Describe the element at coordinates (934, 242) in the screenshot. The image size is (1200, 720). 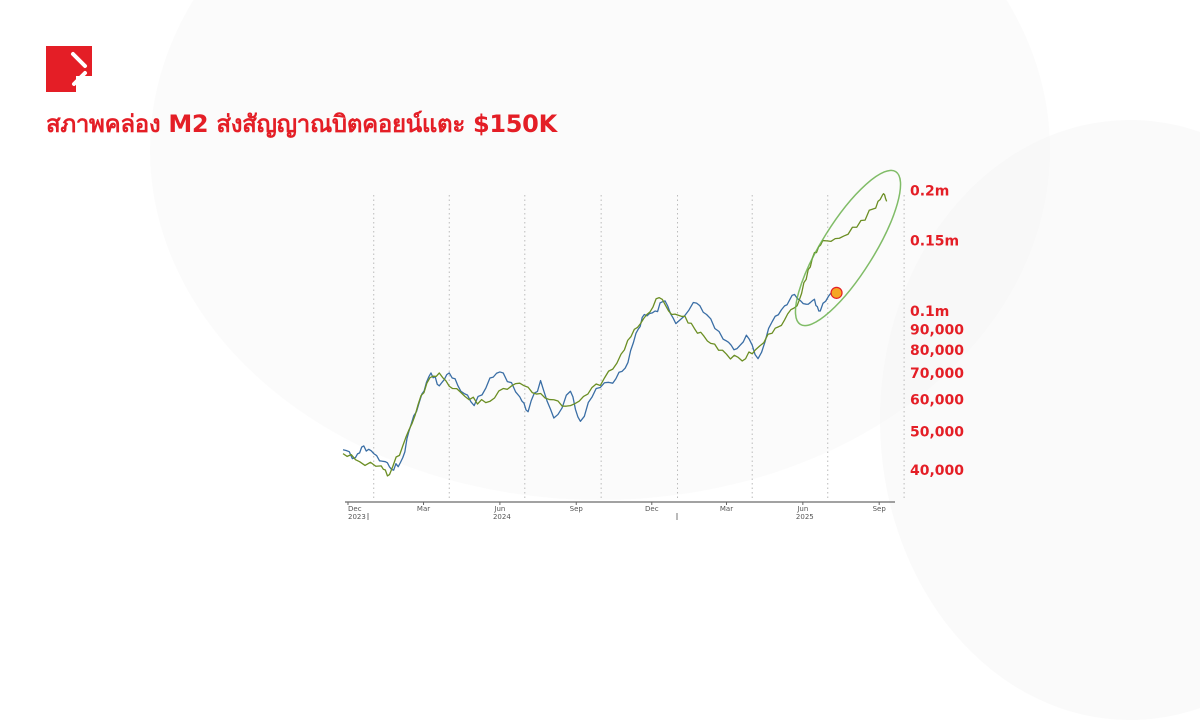
I see `level-label: 0.15m` at that location.